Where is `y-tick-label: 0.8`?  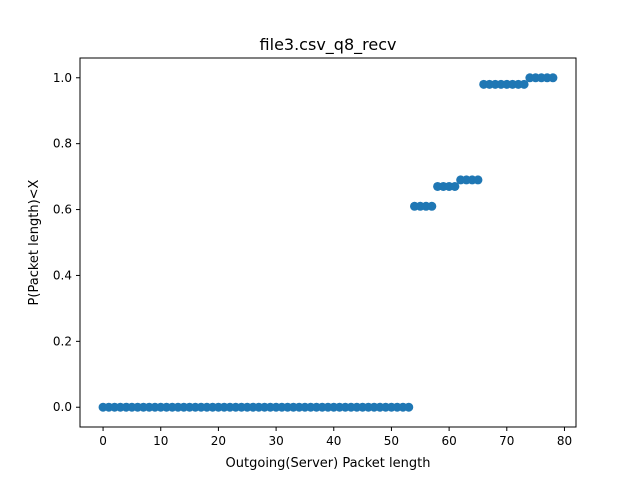
y-tick-label: 0.8 is located at coordinates (62, 144).